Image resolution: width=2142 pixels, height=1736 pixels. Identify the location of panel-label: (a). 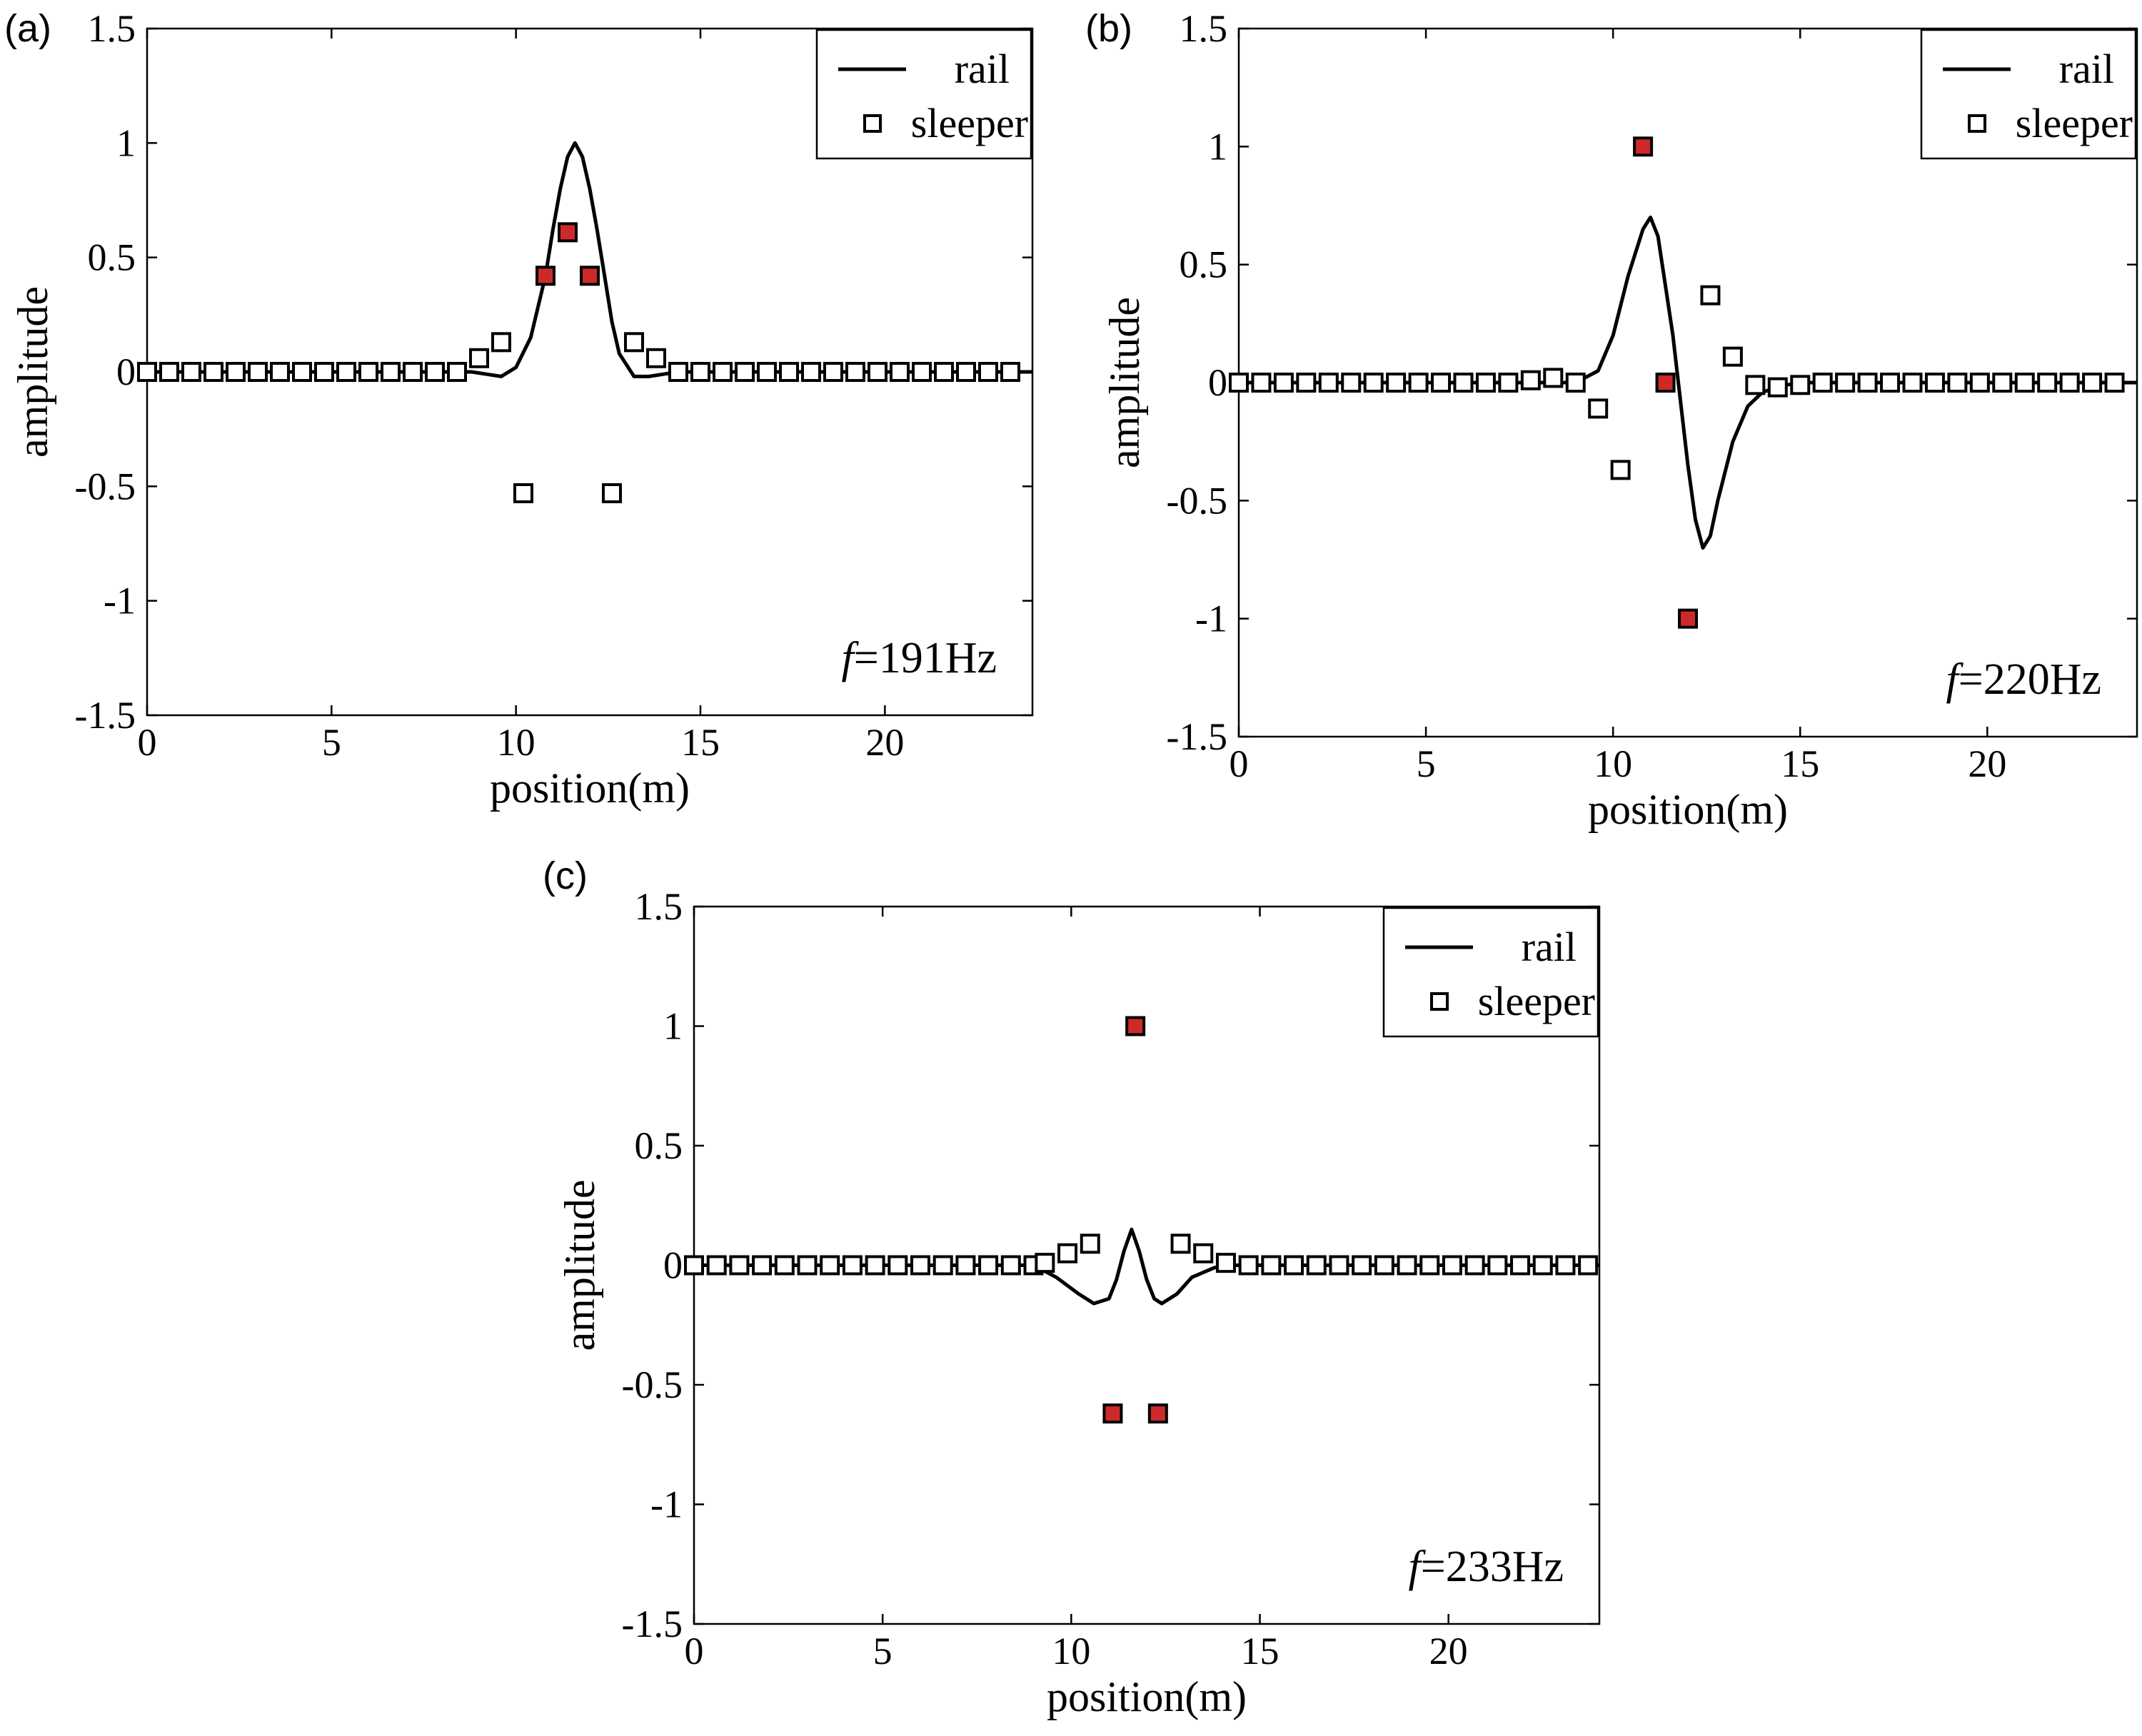
(27, 28).